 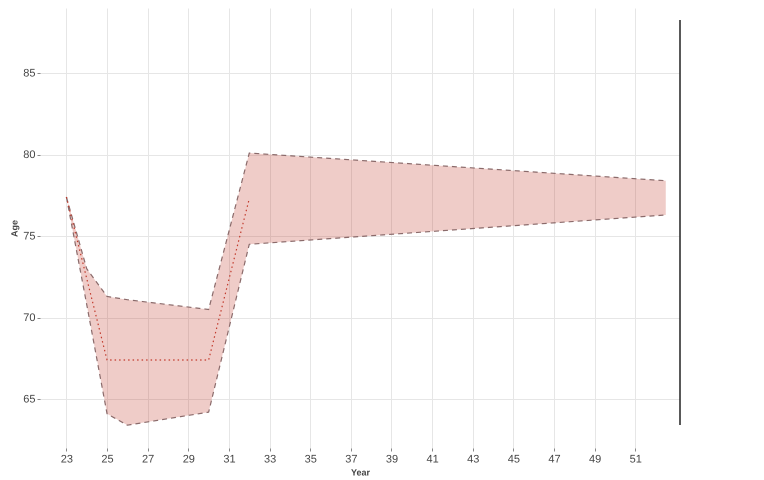 What do you see at coordinates (29, 155) in the screenshot?
I see `y-tick-label: 80` at bounding box center [29, 155].